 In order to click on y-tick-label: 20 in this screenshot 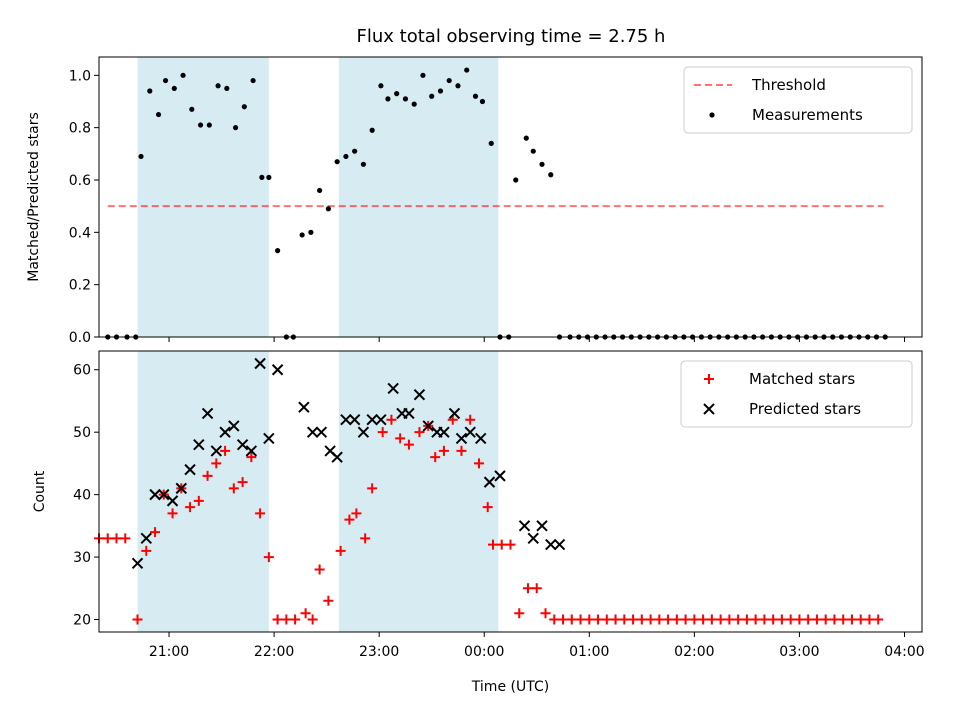, I will do `click(82, 621)`.